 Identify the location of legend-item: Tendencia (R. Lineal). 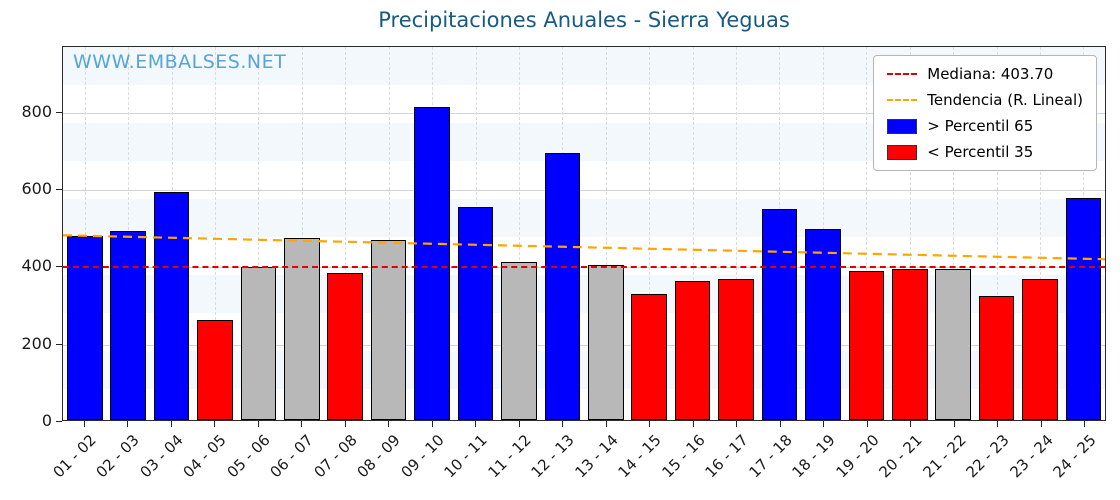
(985, 100).